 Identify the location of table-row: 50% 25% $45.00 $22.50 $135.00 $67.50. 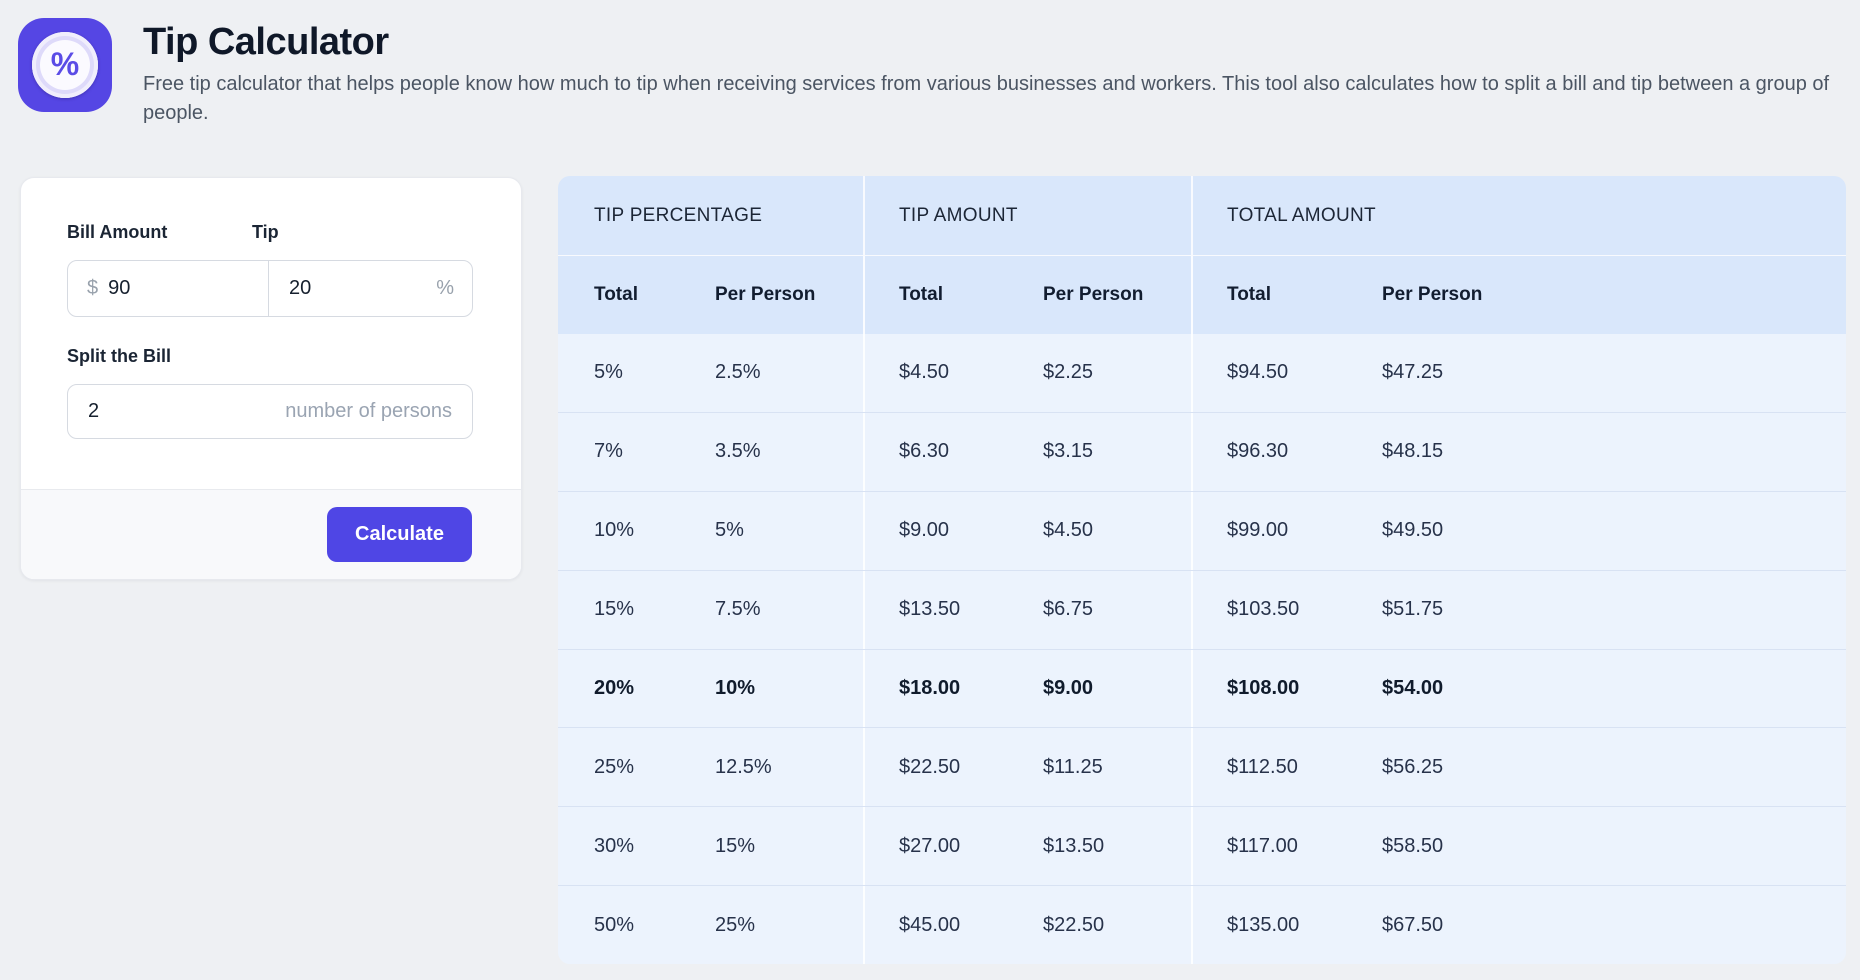
(1202, 924).